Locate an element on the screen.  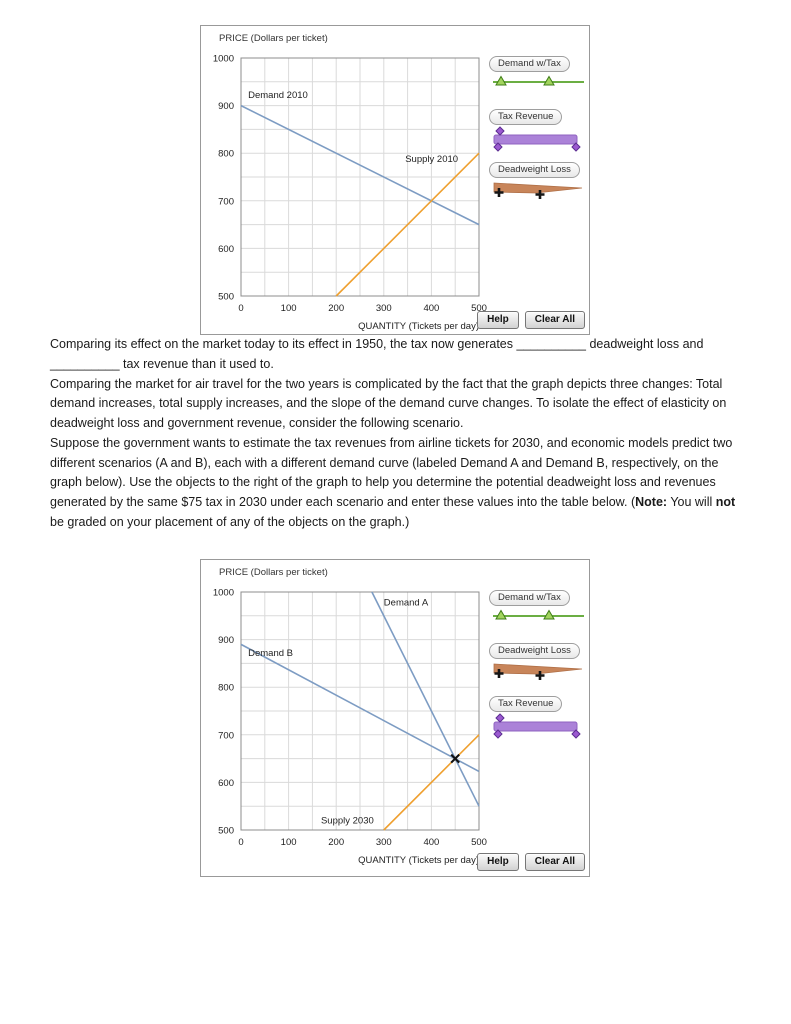
x-marker is located at coordinates (455, 758).